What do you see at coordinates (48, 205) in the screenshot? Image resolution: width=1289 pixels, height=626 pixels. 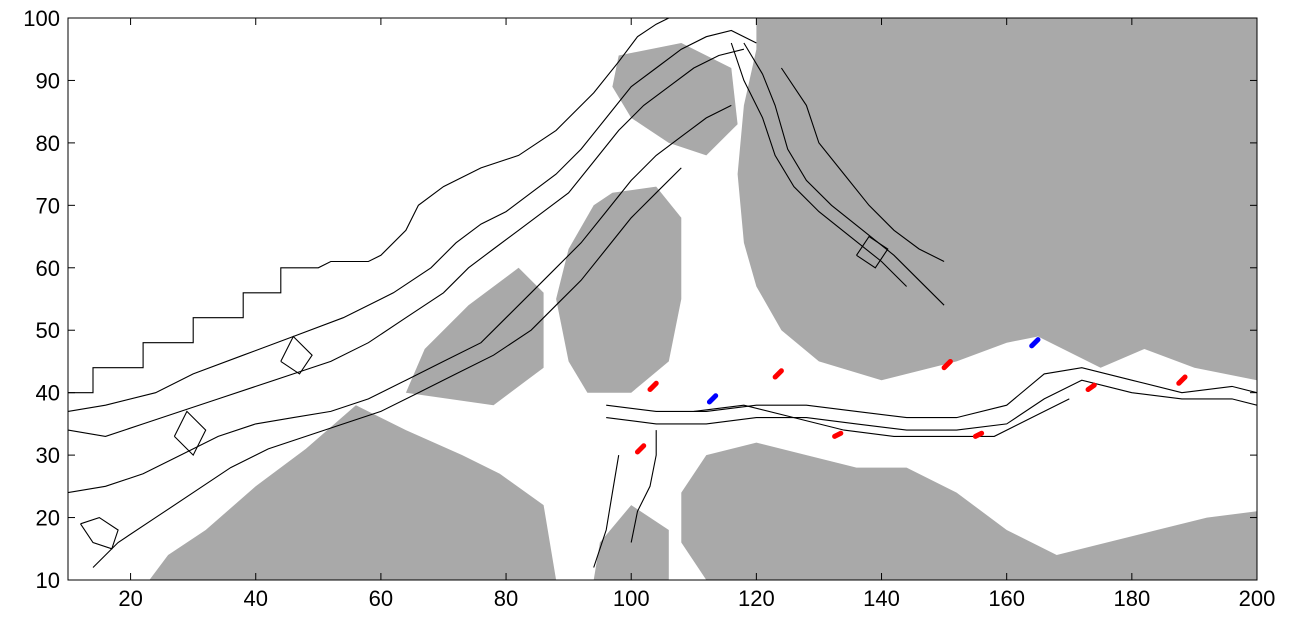 I see `y-tick-label: 70` at bounding box center [48, 205].